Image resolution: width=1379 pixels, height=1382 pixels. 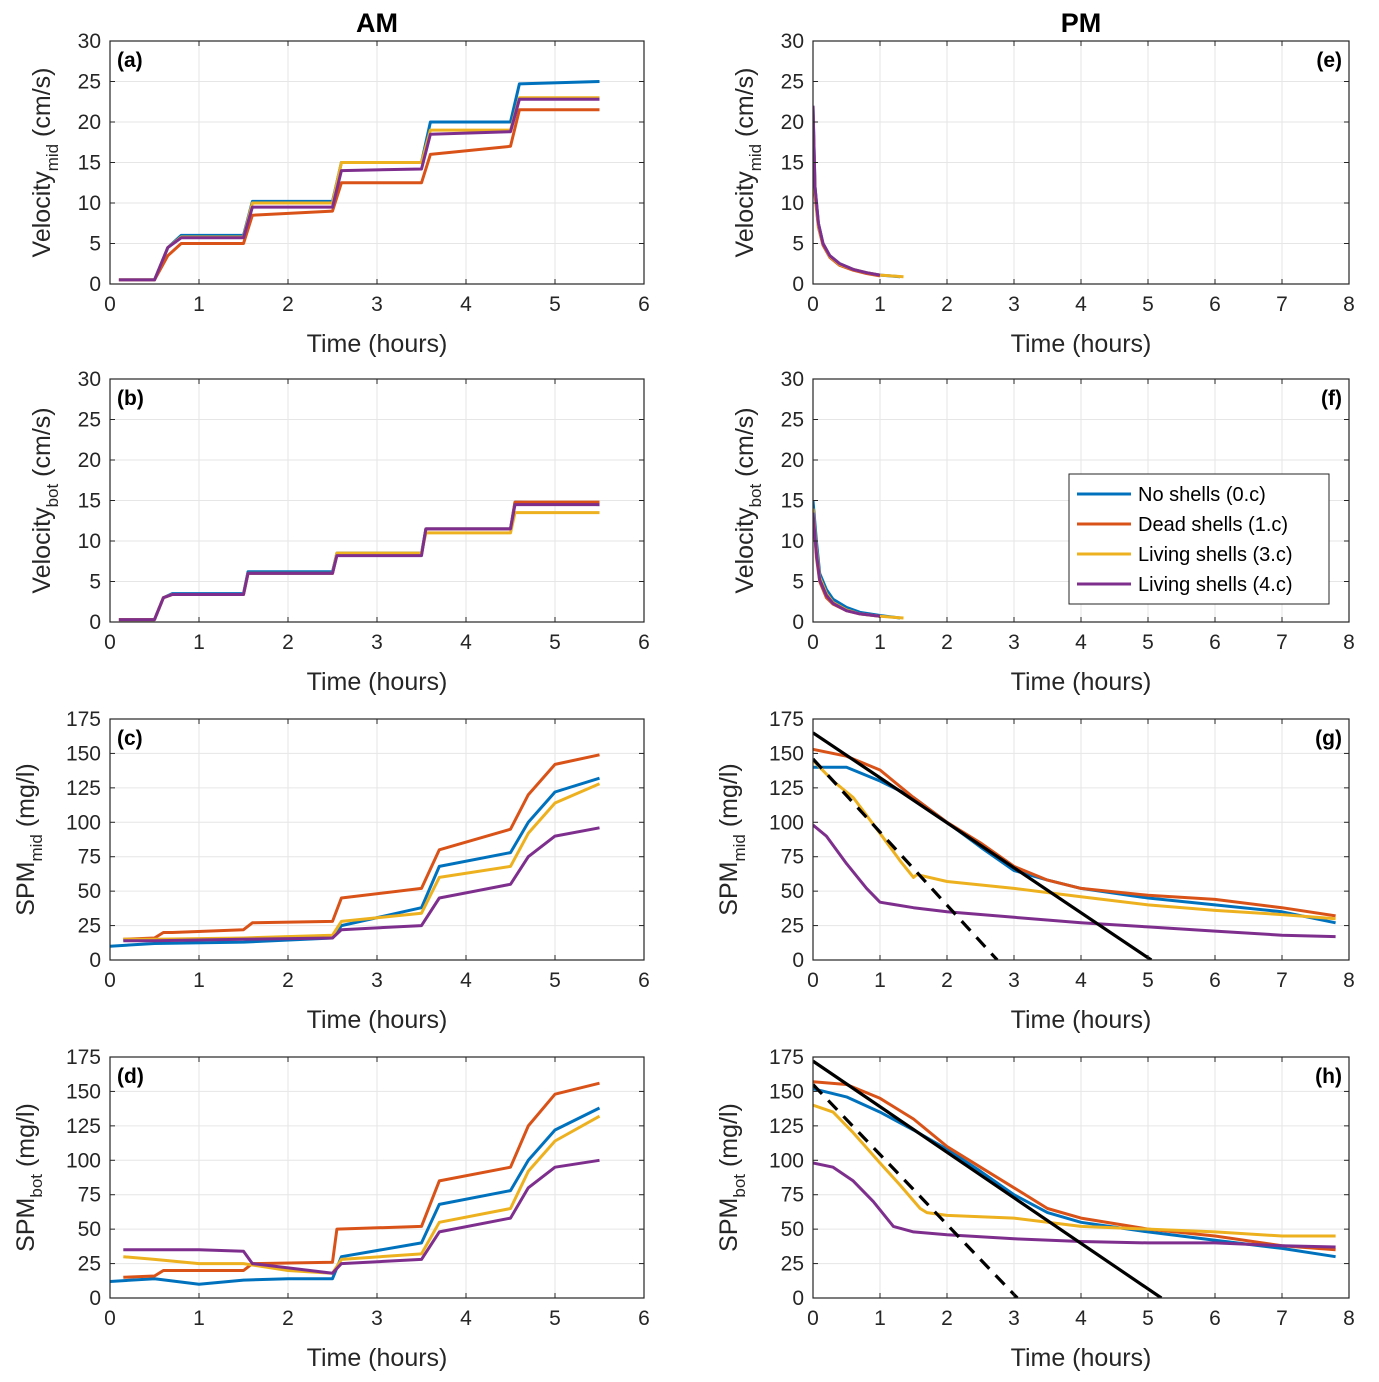 What do you see at coordinates (813, 304) in the screenshot?
I see `x-tick-label: 0` at bounding box center [813, 304].